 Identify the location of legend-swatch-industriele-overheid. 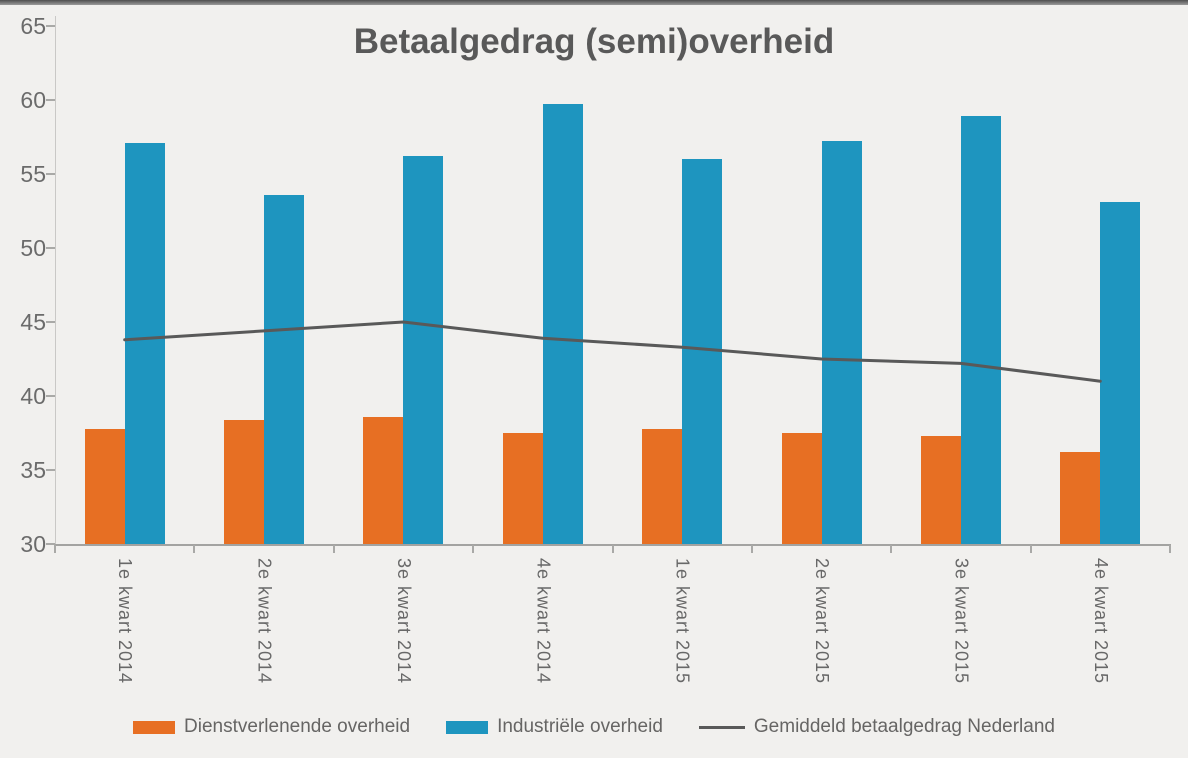
(467, 727).